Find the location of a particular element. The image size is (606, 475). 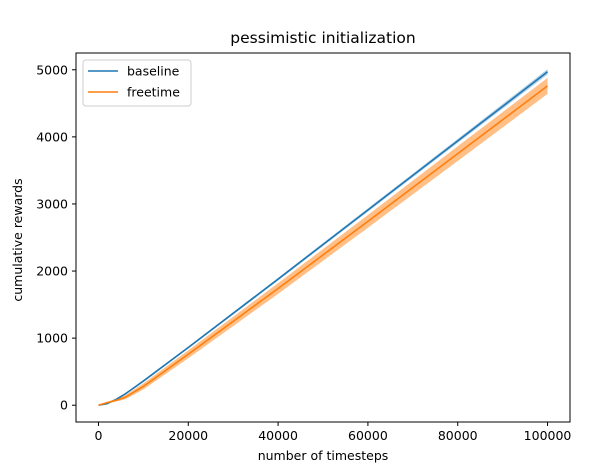

y-axis-label: cumulative rewards is located at coordinates (17, 239).